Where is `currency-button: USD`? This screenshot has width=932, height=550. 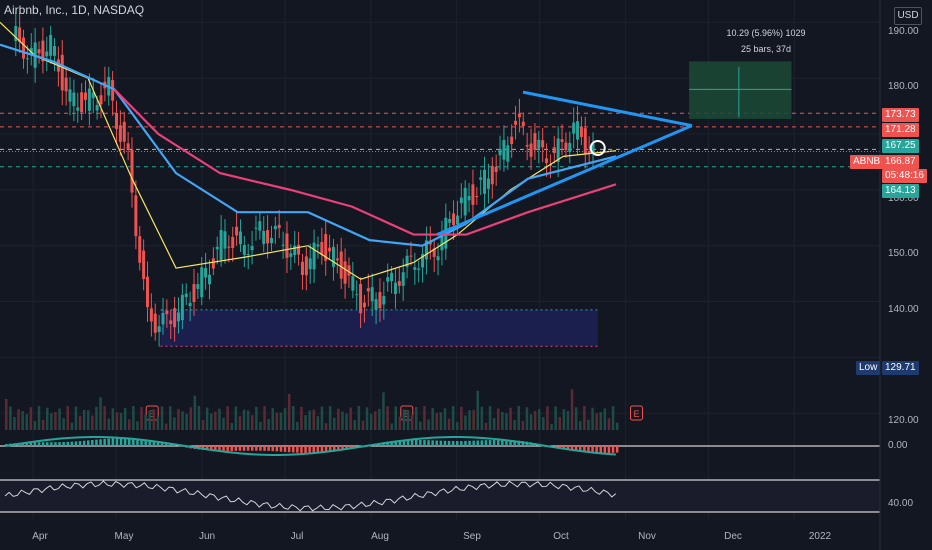
currency-button: USD is located at coordinates (908, 16).